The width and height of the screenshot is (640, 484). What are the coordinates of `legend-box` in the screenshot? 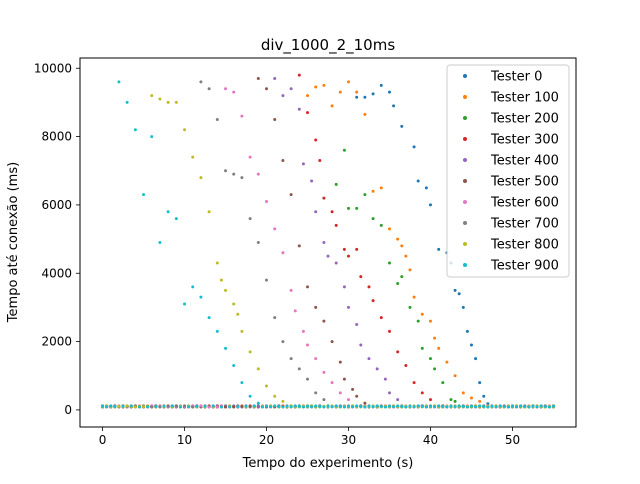 It's located at (508, 171).